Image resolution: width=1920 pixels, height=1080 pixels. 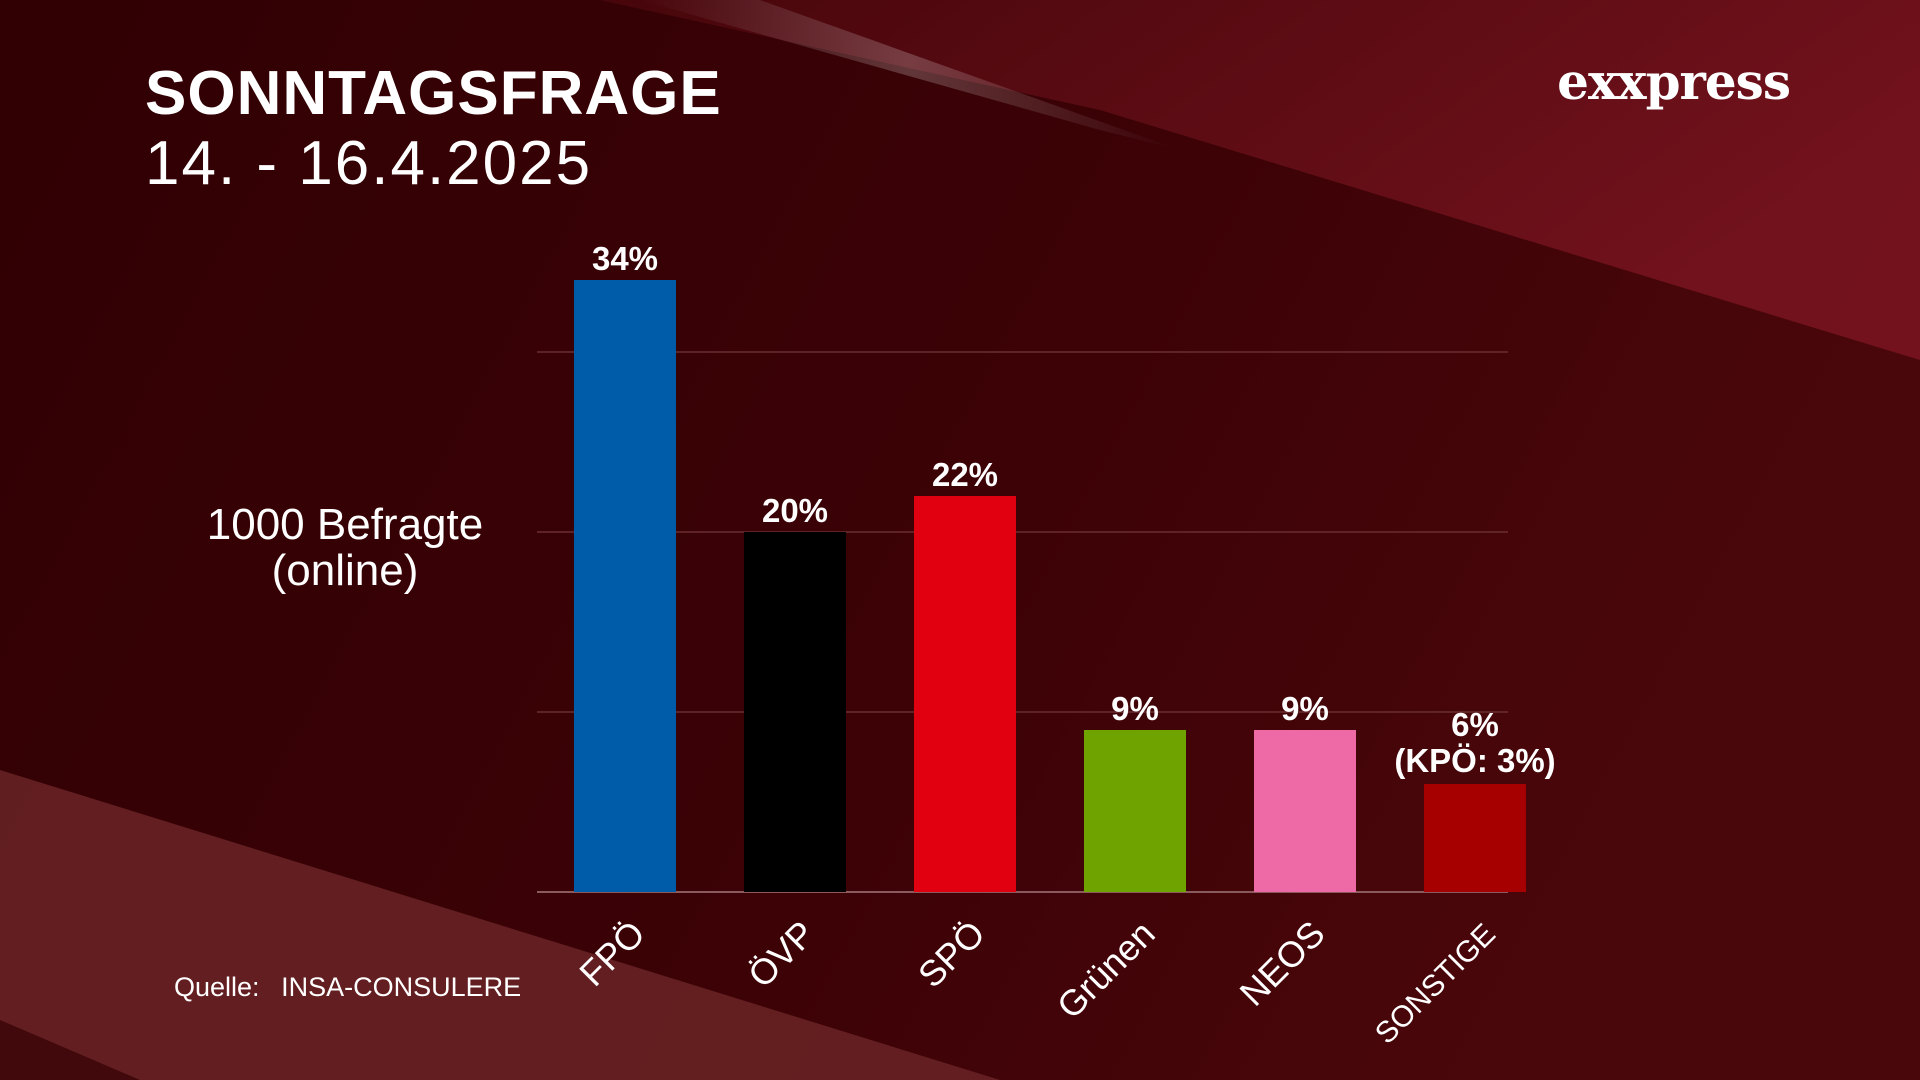 I want to click on survey-date: 14. - 16.4.2025, so click(x=369, y=163).